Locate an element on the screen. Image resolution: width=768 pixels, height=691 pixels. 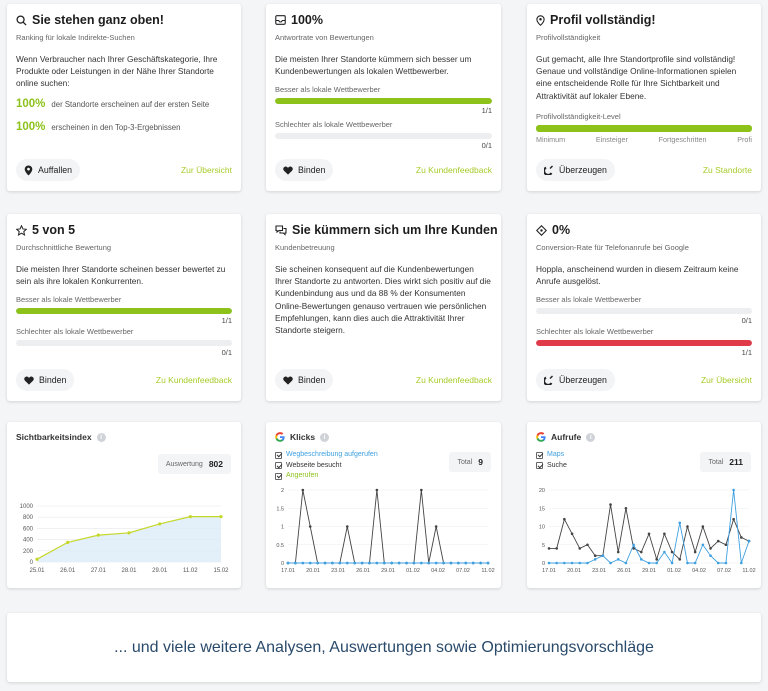
chart-title-text: Klicks is located at coordinates (303, 437).